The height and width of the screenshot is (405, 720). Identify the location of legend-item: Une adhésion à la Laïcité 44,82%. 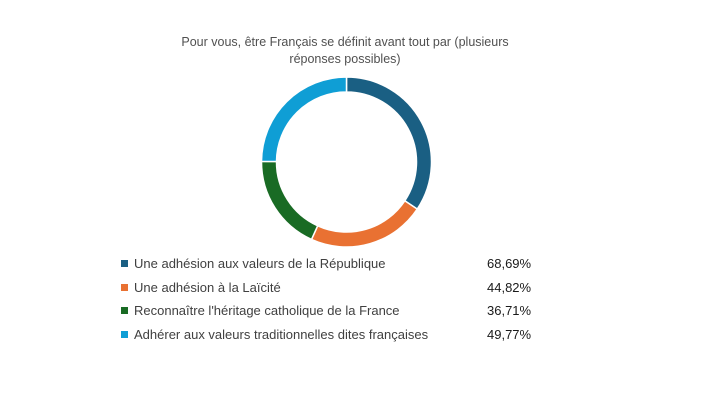
(336, 288).